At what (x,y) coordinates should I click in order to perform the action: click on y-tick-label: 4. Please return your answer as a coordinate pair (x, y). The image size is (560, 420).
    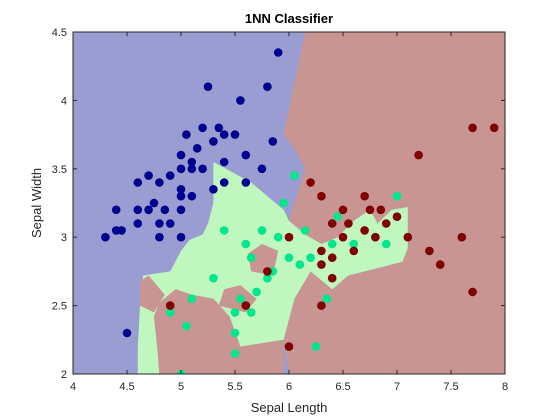
    Looking at the image, I should click on (64, 101).